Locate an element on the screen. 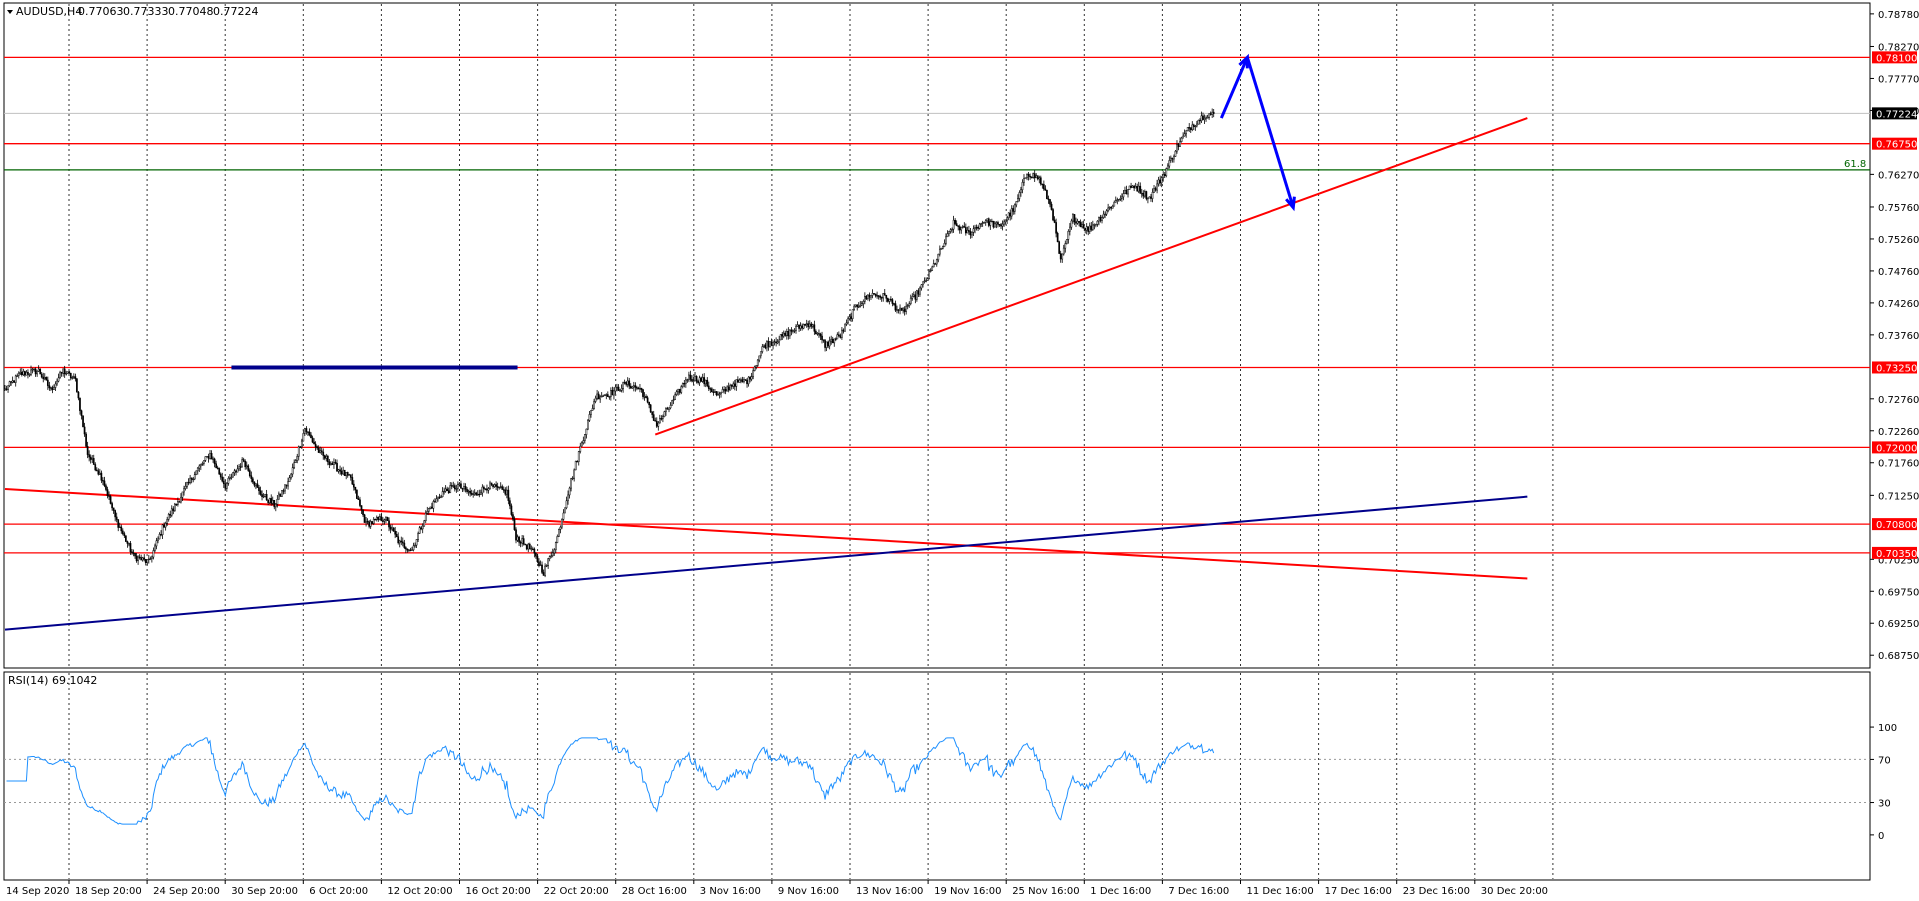  time-label: 25 Nov 16:00 is located at coordinates (1045, 891).